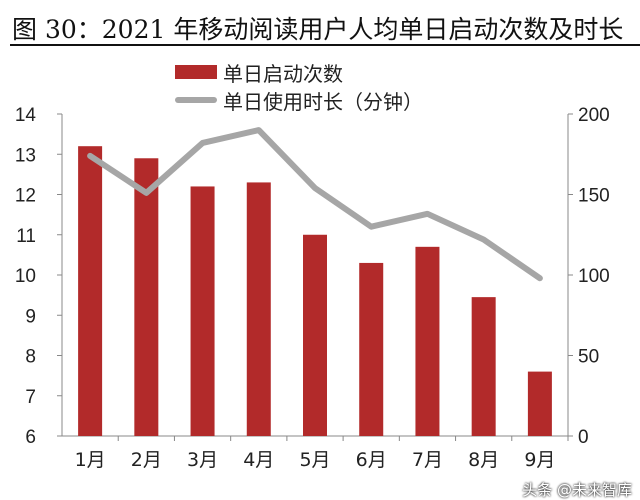  I want to click on left-tick-label: 10, so click(25, 276).